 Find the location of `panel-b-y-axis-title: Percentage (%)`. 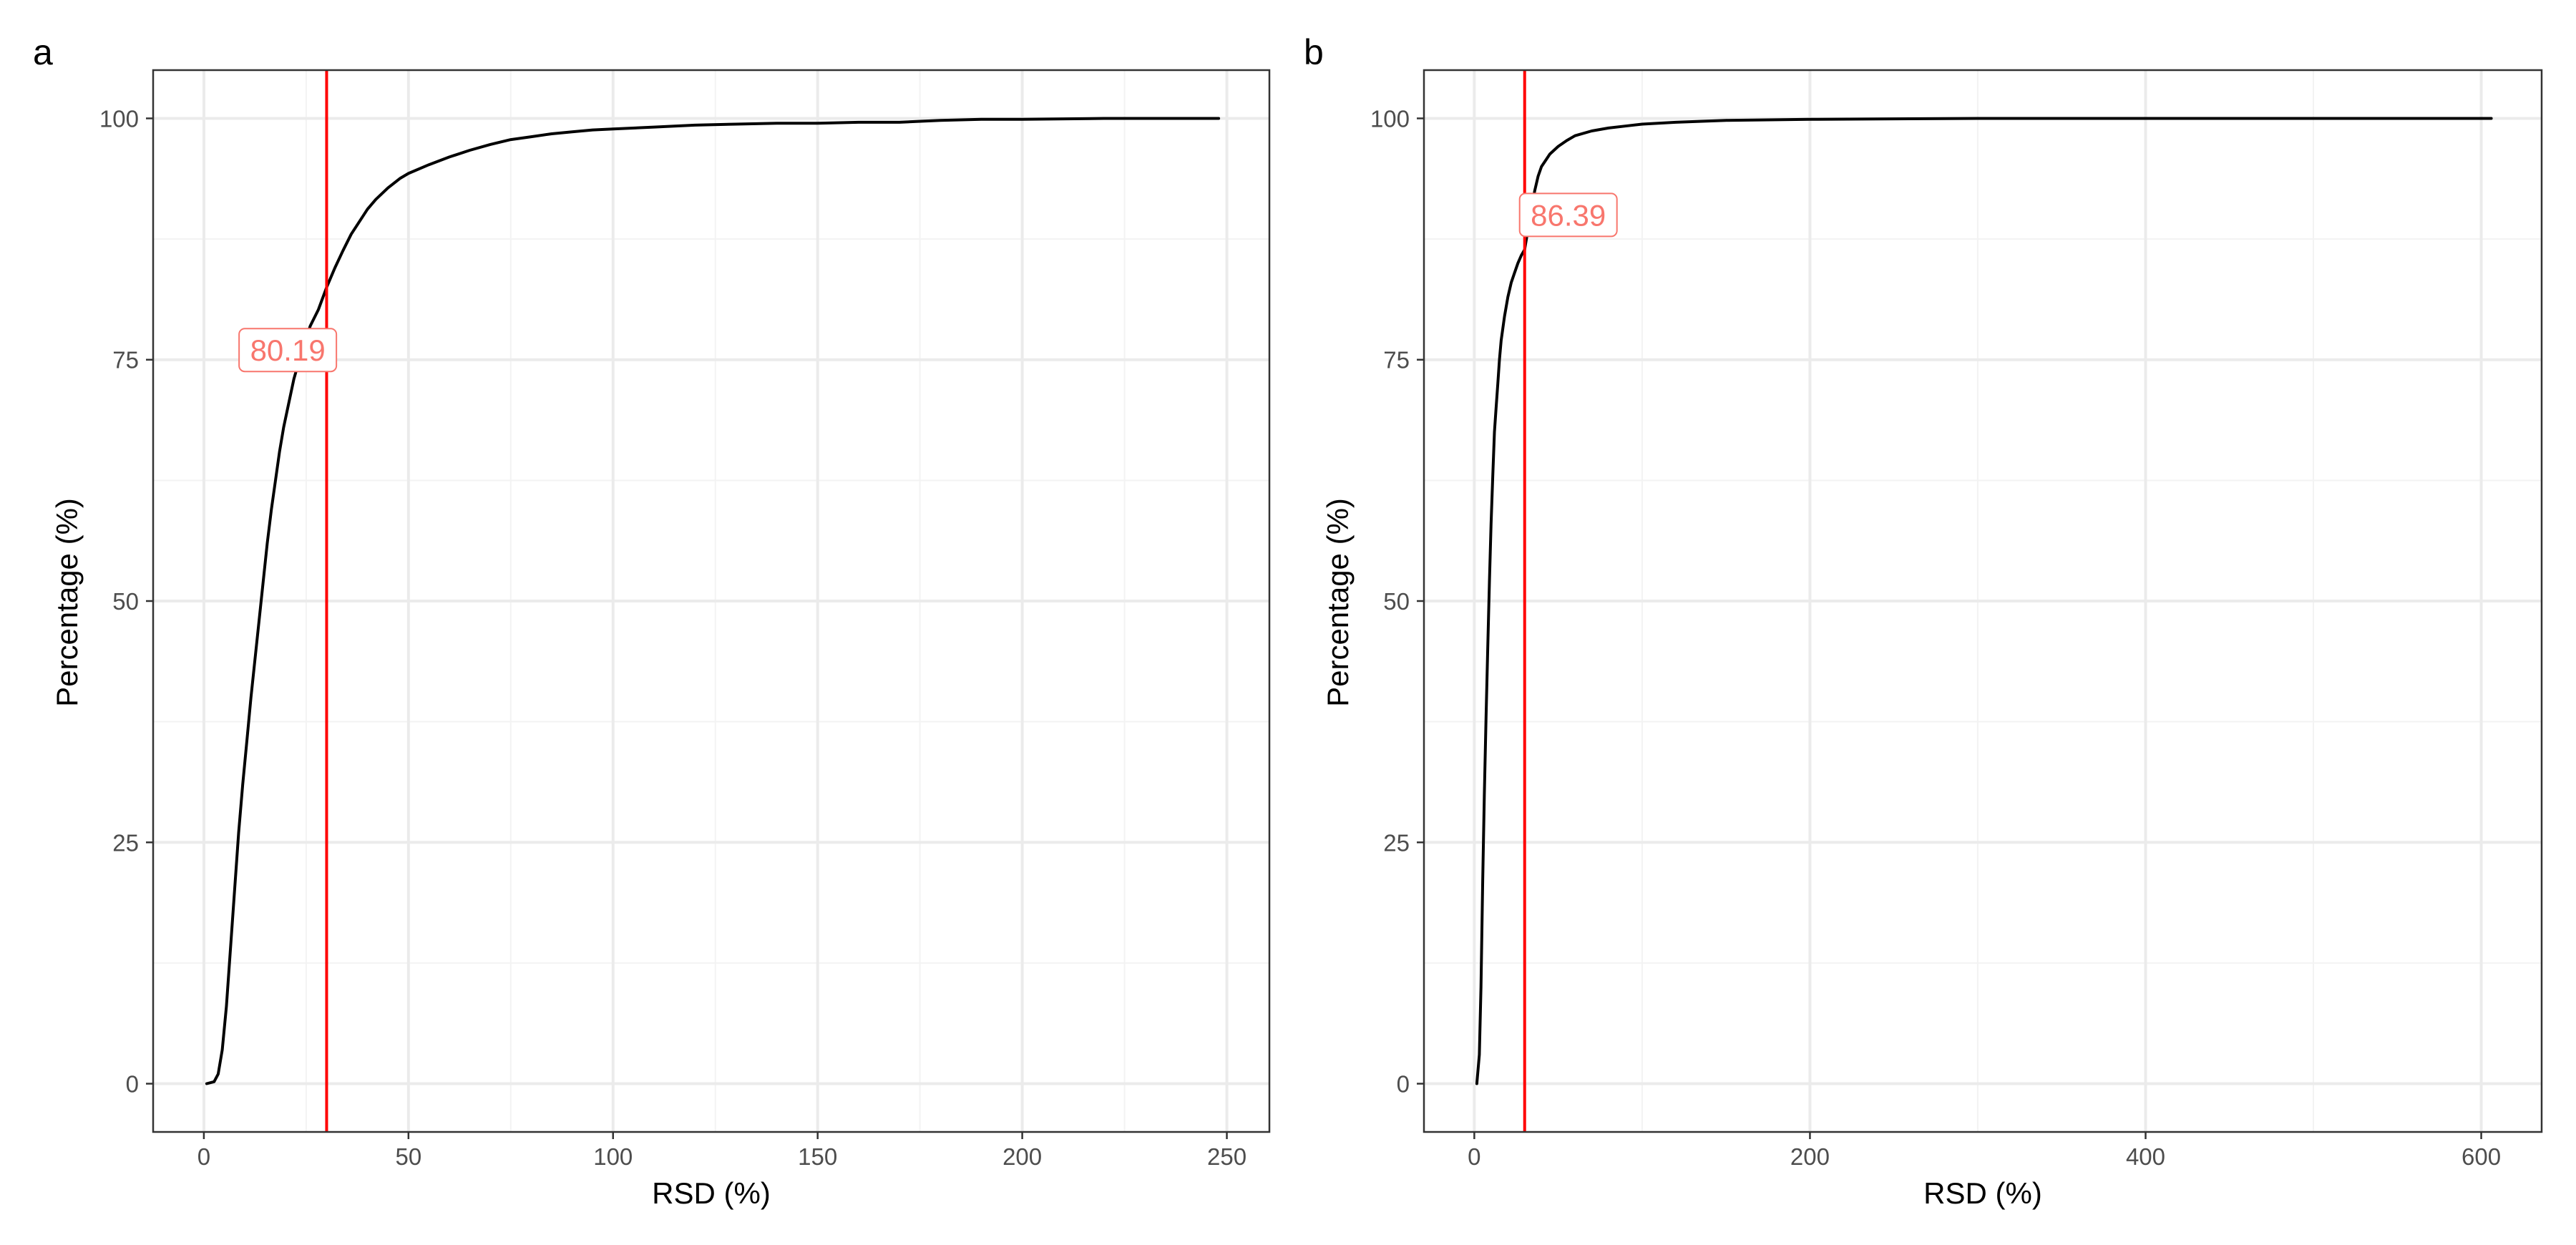

panel-b-y-axis-title: Percentage (%) is located at coordinates (1338, 602).